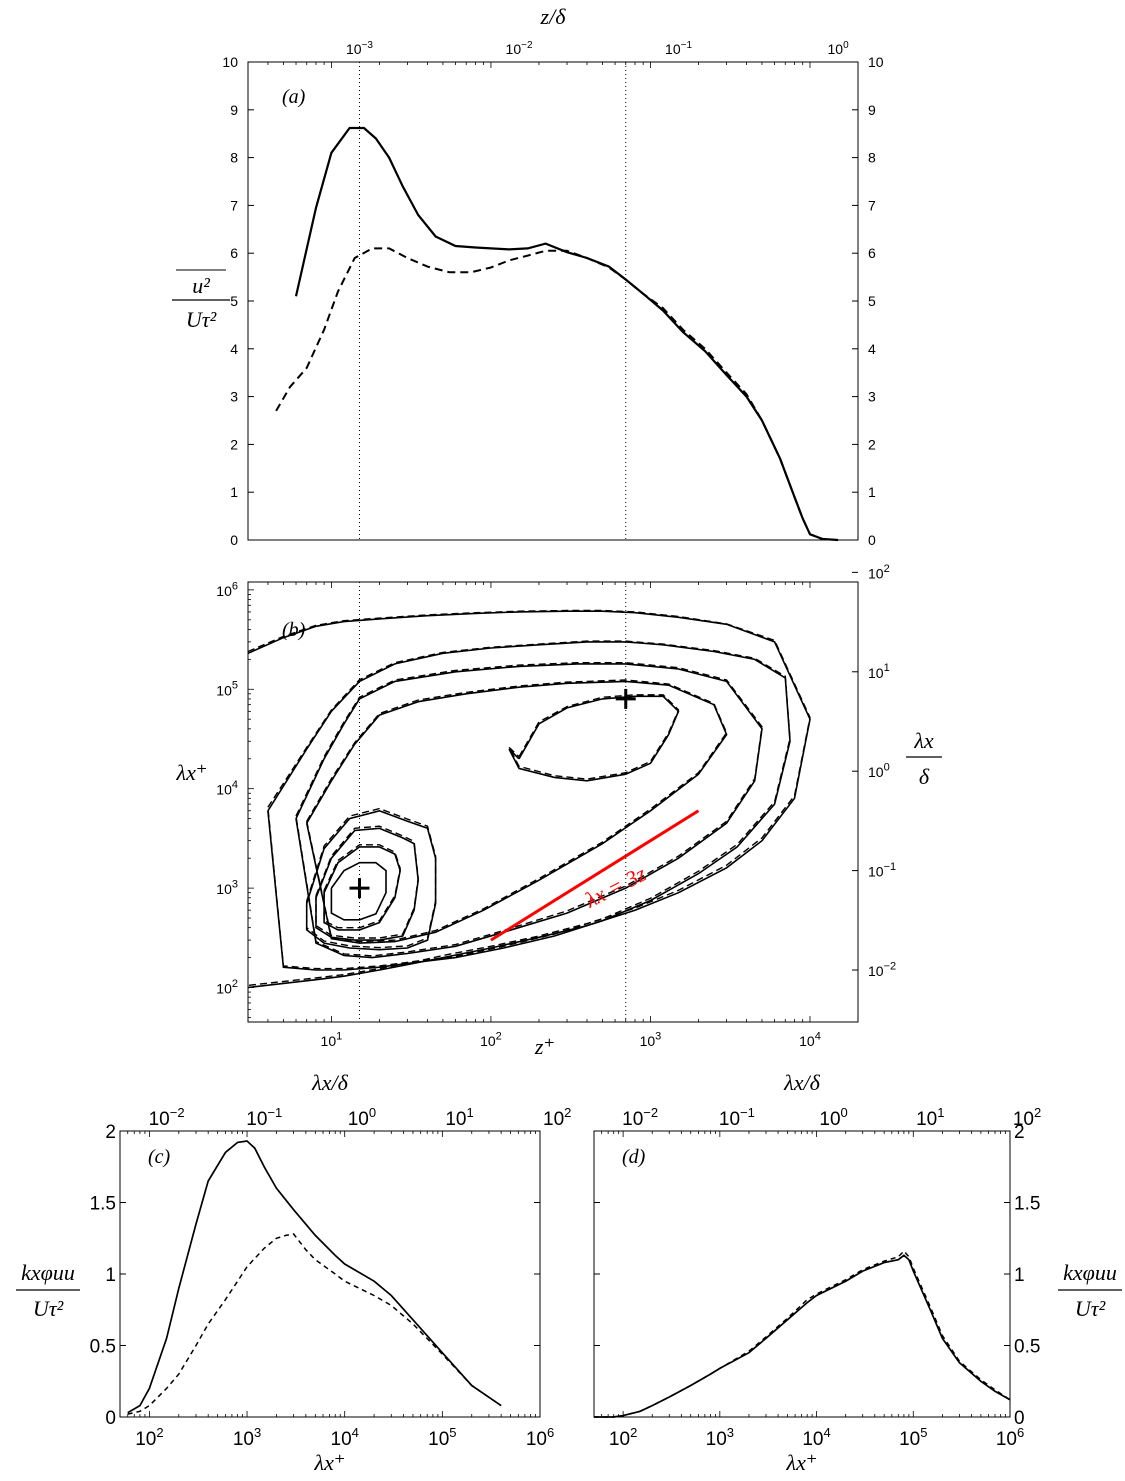 This screenshot has width=1125, height=1481. What do you see at coordinates (159, 1157) in the screenshot?
I see `panel-label: (c)` at bounding box center [159, 1157].